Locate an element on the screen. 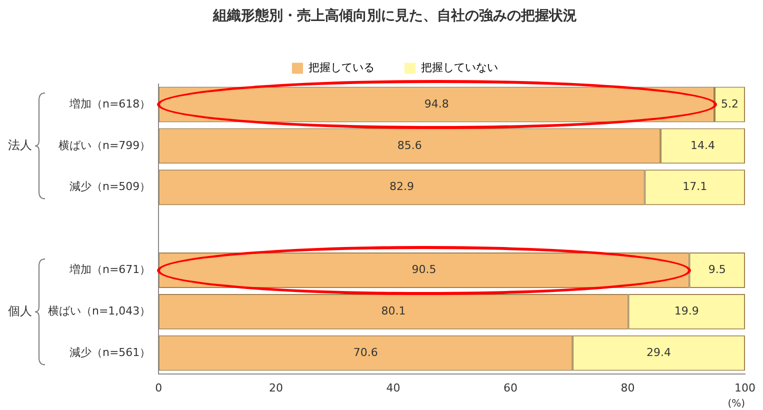  legend-label: 把握している is located at coordinates (341, 67).